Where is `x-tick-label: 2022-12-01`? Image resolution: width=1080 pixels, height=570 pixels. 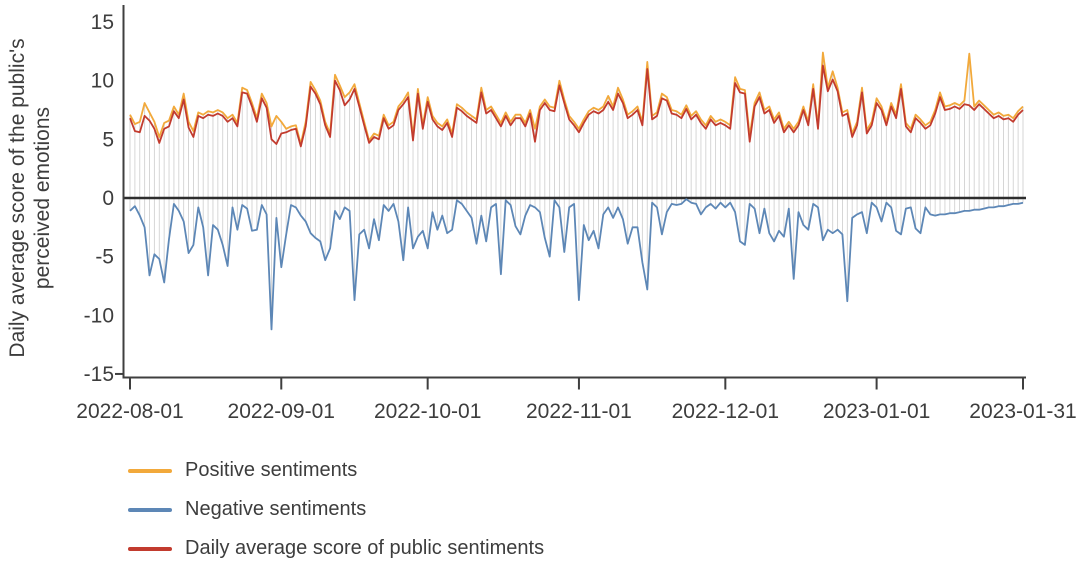 x-tick-label: 2022-12-01 is located at coordinates (725, 411).